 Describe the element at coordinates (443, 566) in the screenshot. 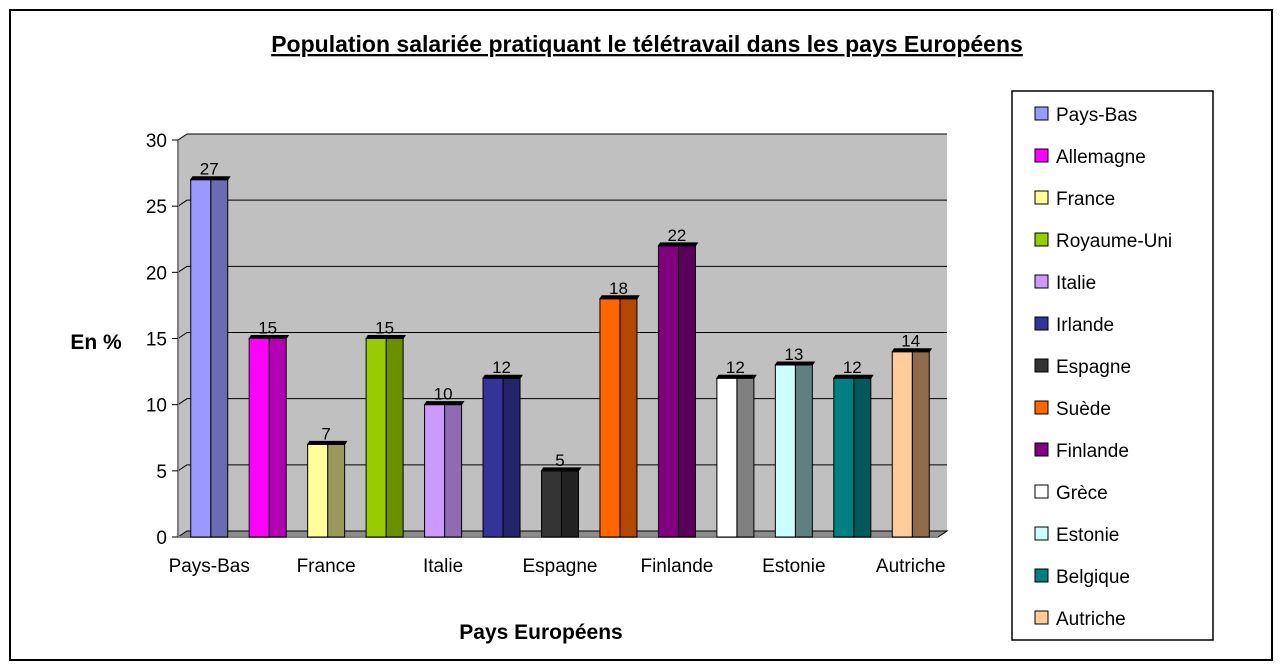

I see `x-tick-label: Italie` at that location.